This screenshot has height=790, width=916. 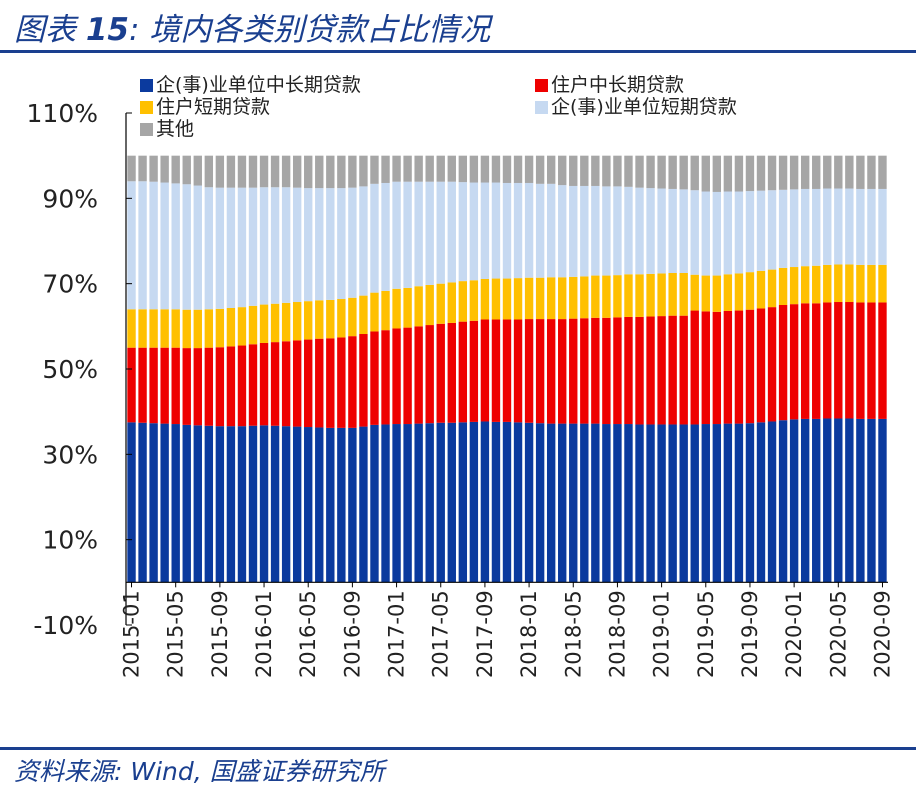 What do you see at coordinates (458, 51) in the screenshot?
I see `title-divider` at bounding box center [458, 51].